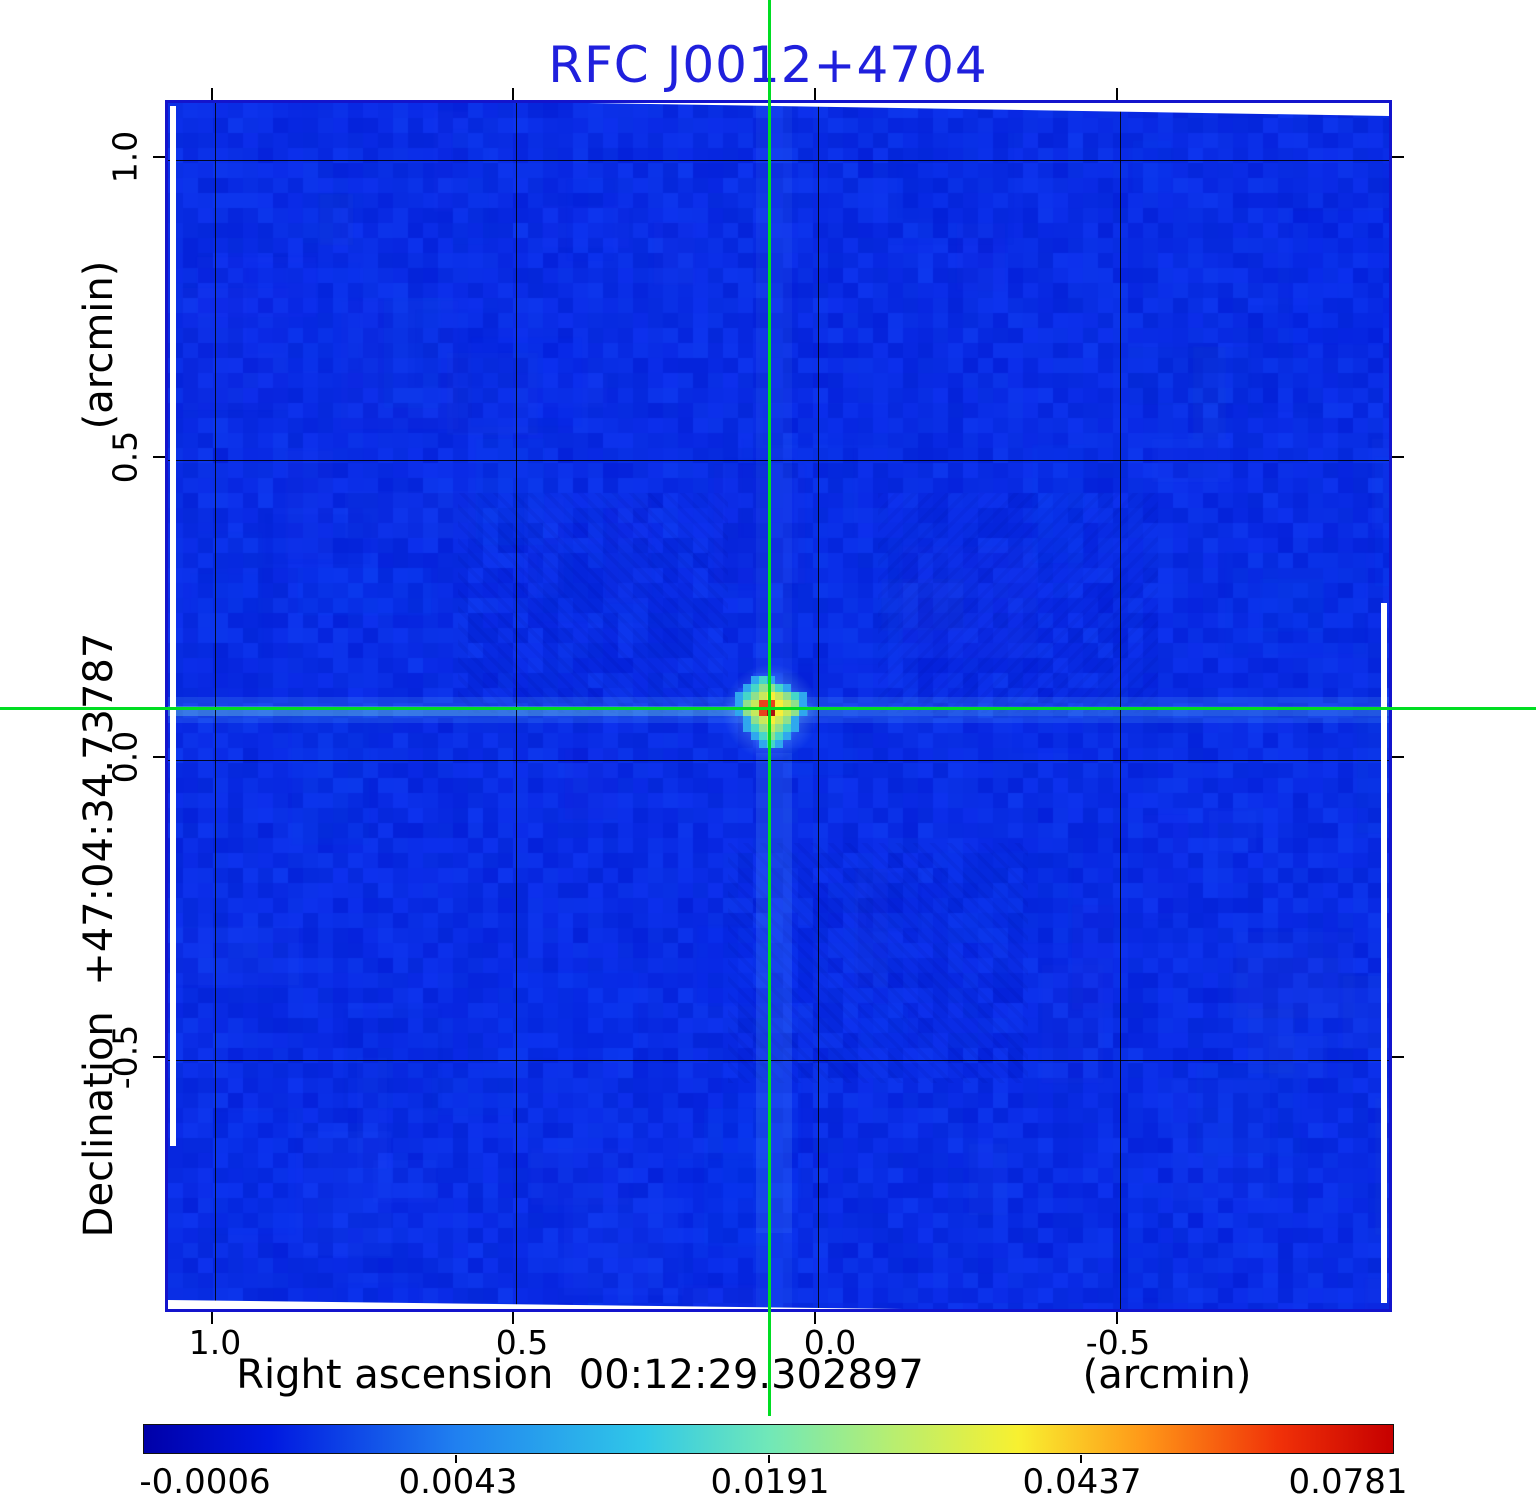  I want to click on tick-top-ra-1.0, so click(212, 94).